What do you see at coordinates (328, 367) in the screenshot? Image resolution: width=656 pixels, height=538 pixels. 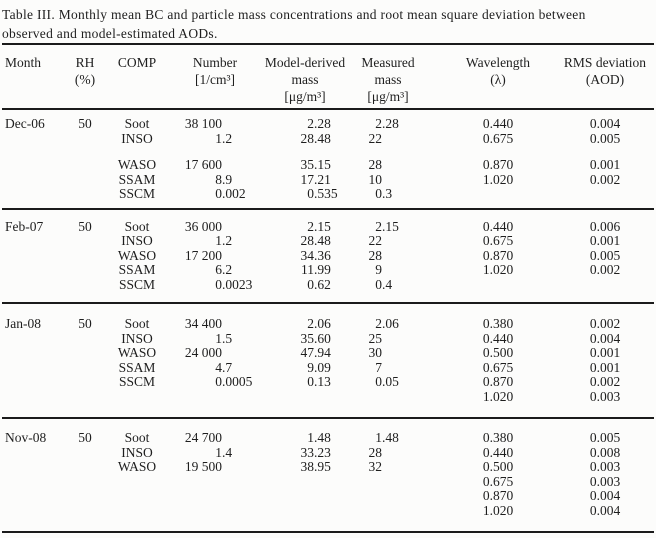 I see `table-row: SSAM 4.7 9.09 7 0.675 0.001` at bounding box center [328, 367].